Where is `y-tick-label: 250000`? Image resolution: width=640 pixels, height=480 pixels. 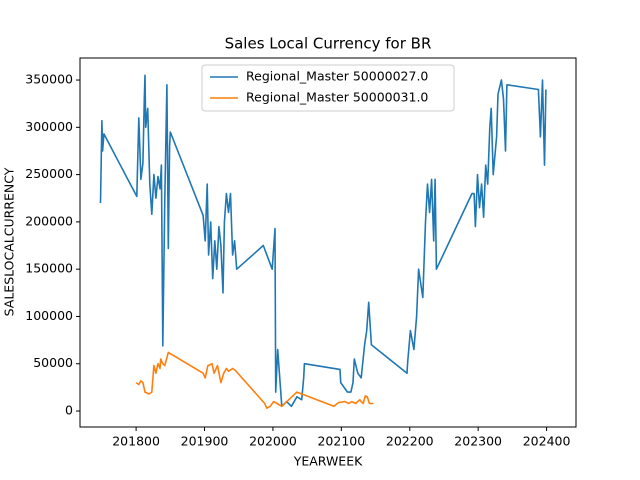
y-tick-label: 250000 is located at coordinates (49, 173).